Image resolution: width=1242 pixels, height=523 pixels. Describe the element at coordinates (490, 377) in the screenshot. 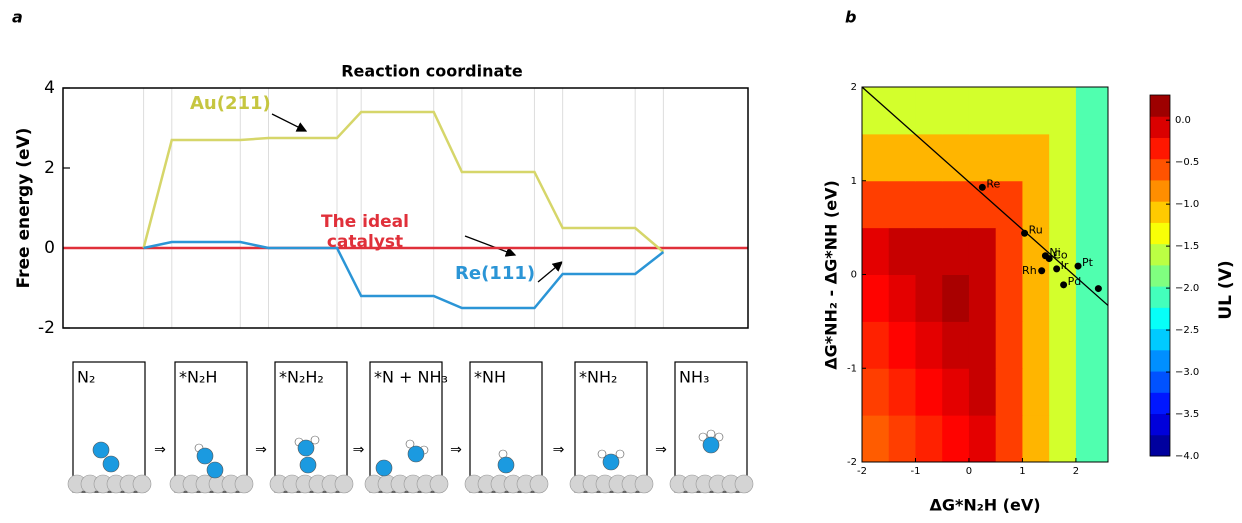

I see `step-label: *NH` at that location.